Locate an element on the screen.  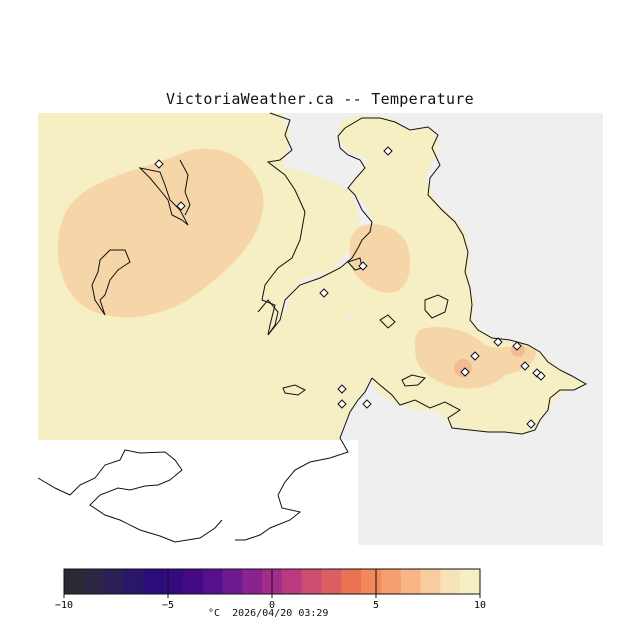
temperature-legend: −10 −5 0 5 10 is located at coordinates (270, 589).